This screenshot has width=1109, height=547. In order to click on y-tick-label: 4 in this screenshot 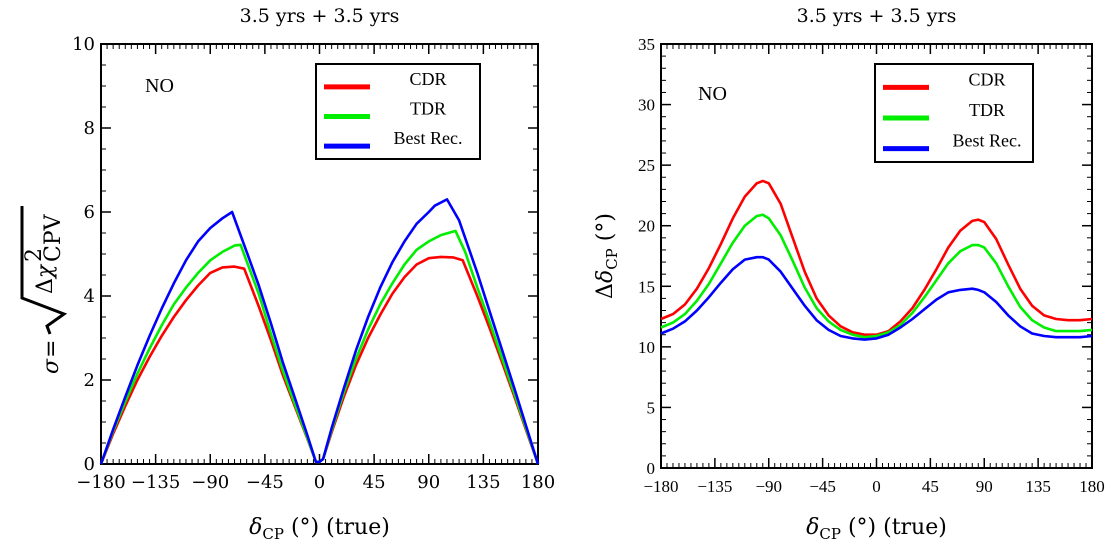, I will do `click(89, 296)`.